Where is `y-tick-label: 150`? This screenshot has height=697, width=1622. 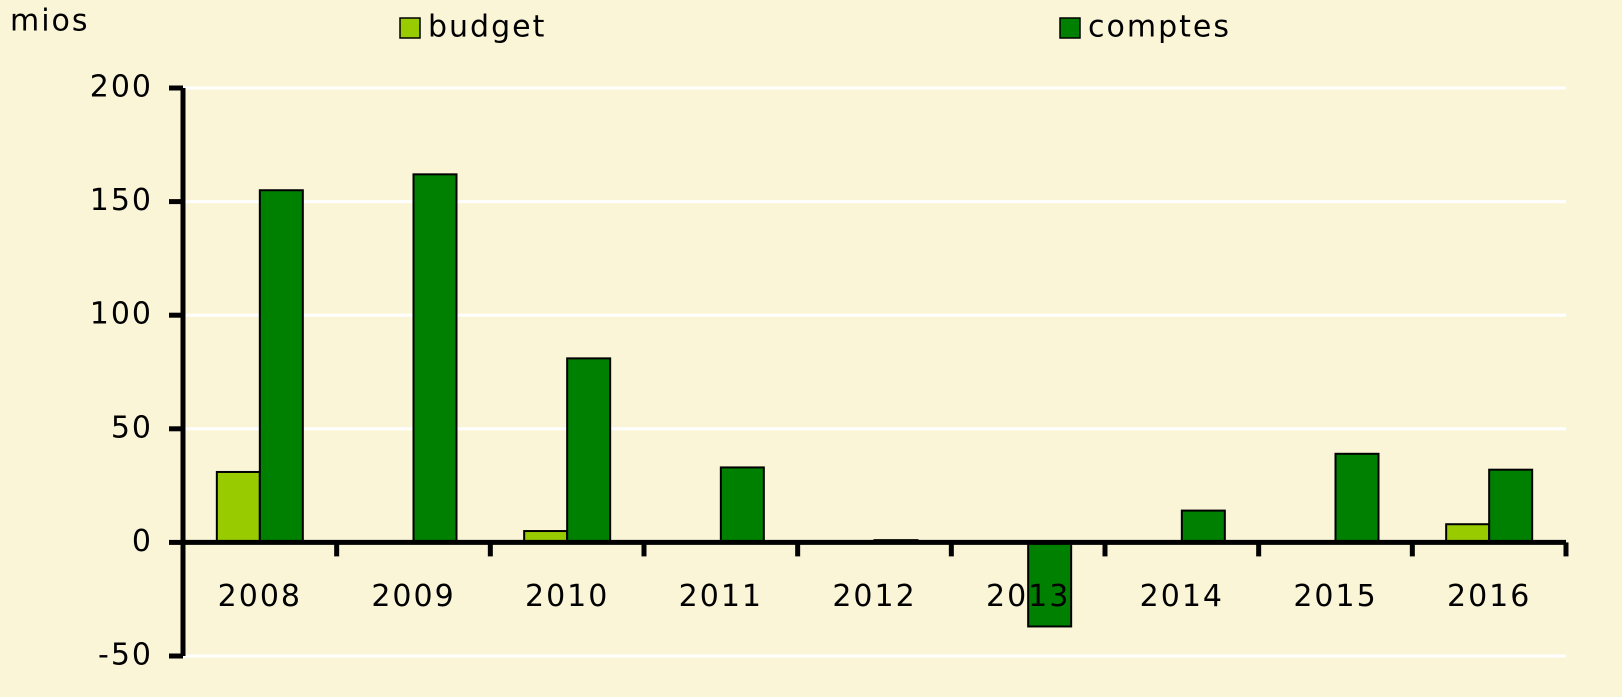
y-tick-label: 150 is located at coordinates (121, 200).